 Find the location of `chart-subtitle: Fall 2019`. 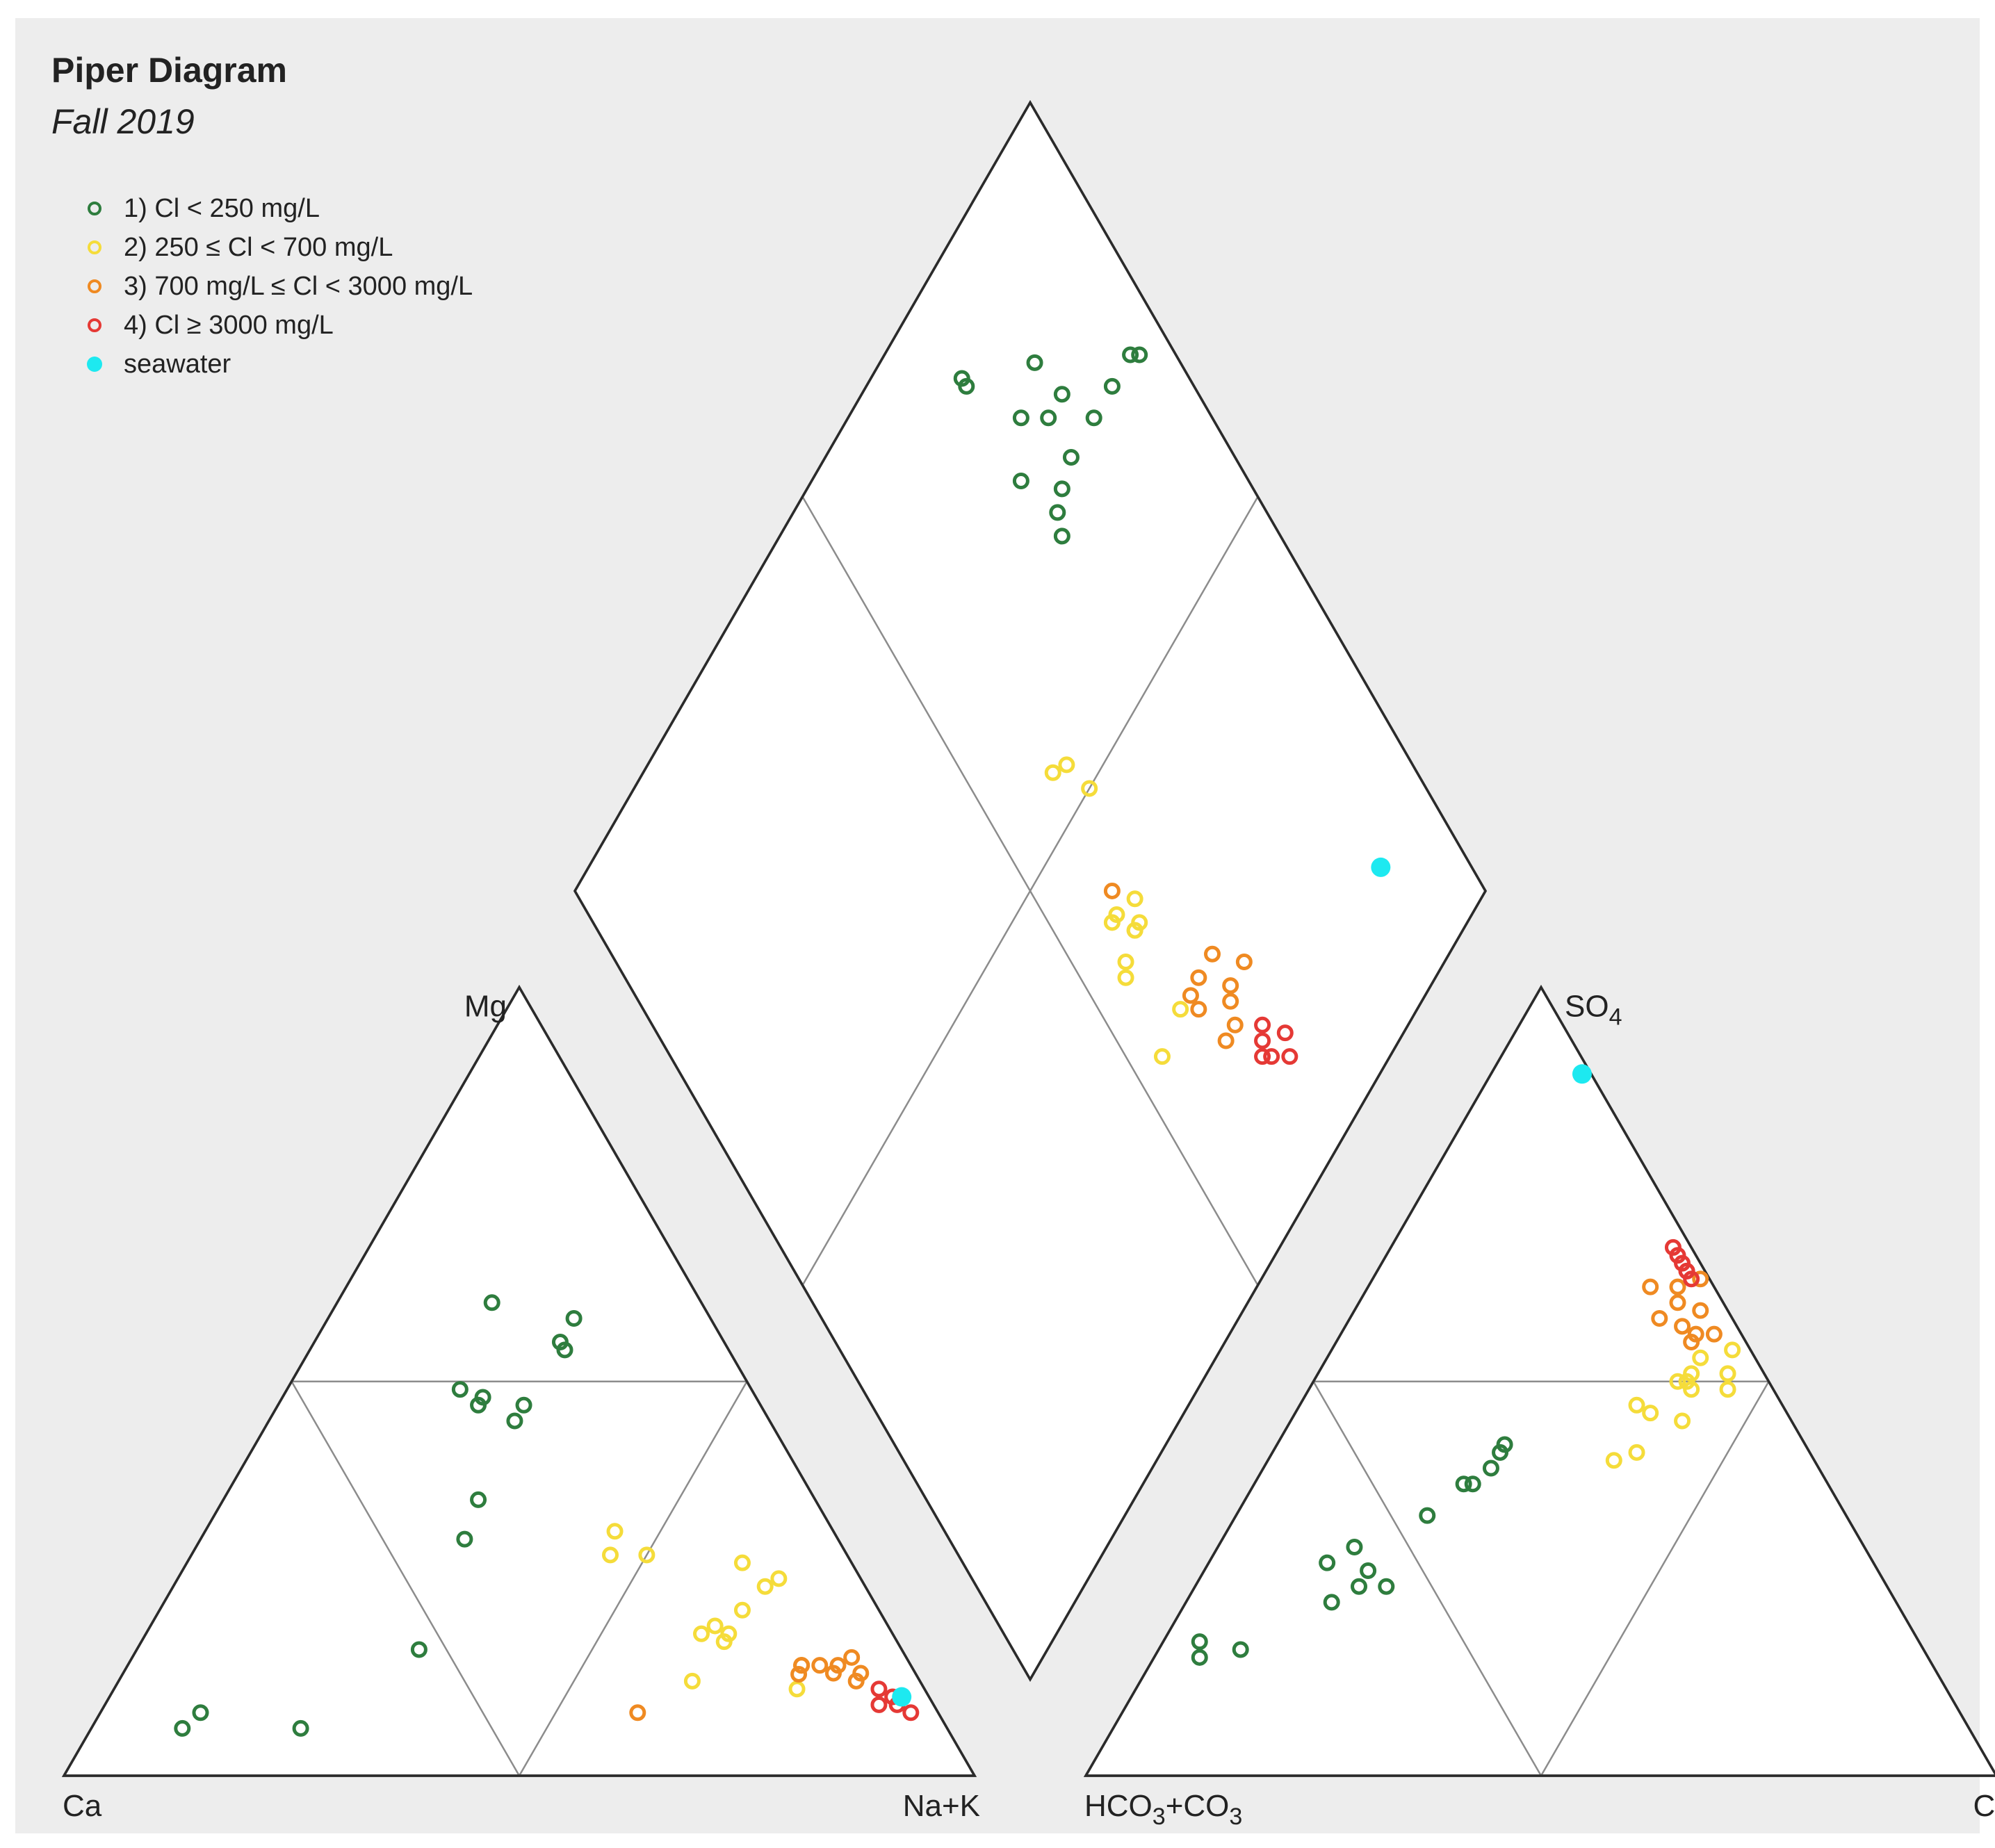

chart-subtitle: Fall 2019 is located at coordinates (123, 121).